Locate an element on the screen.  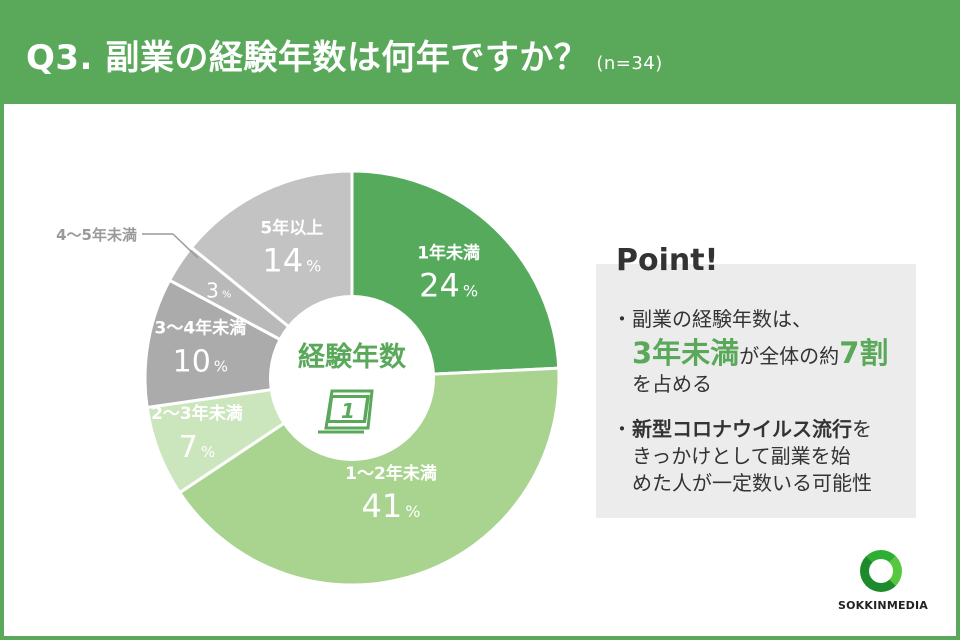
slice-name-label: 4〜5年未満 is located at coordinates (96, 235).